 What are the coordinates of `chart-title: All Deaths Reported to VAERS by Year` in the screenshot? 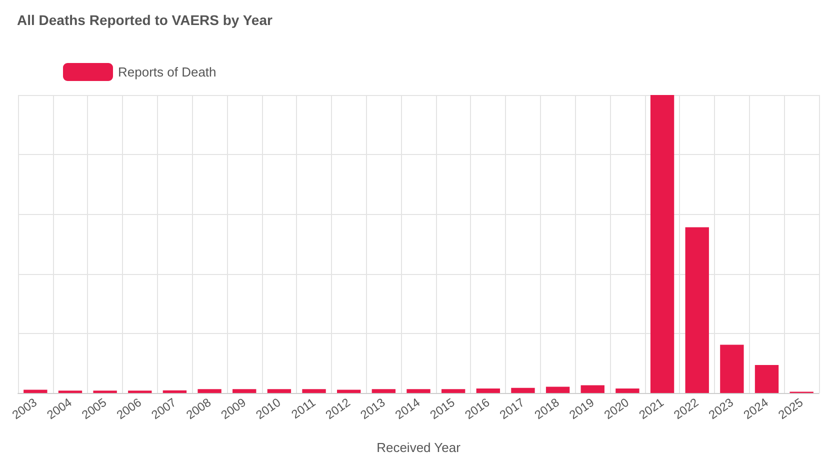 It's located at (145, 20).